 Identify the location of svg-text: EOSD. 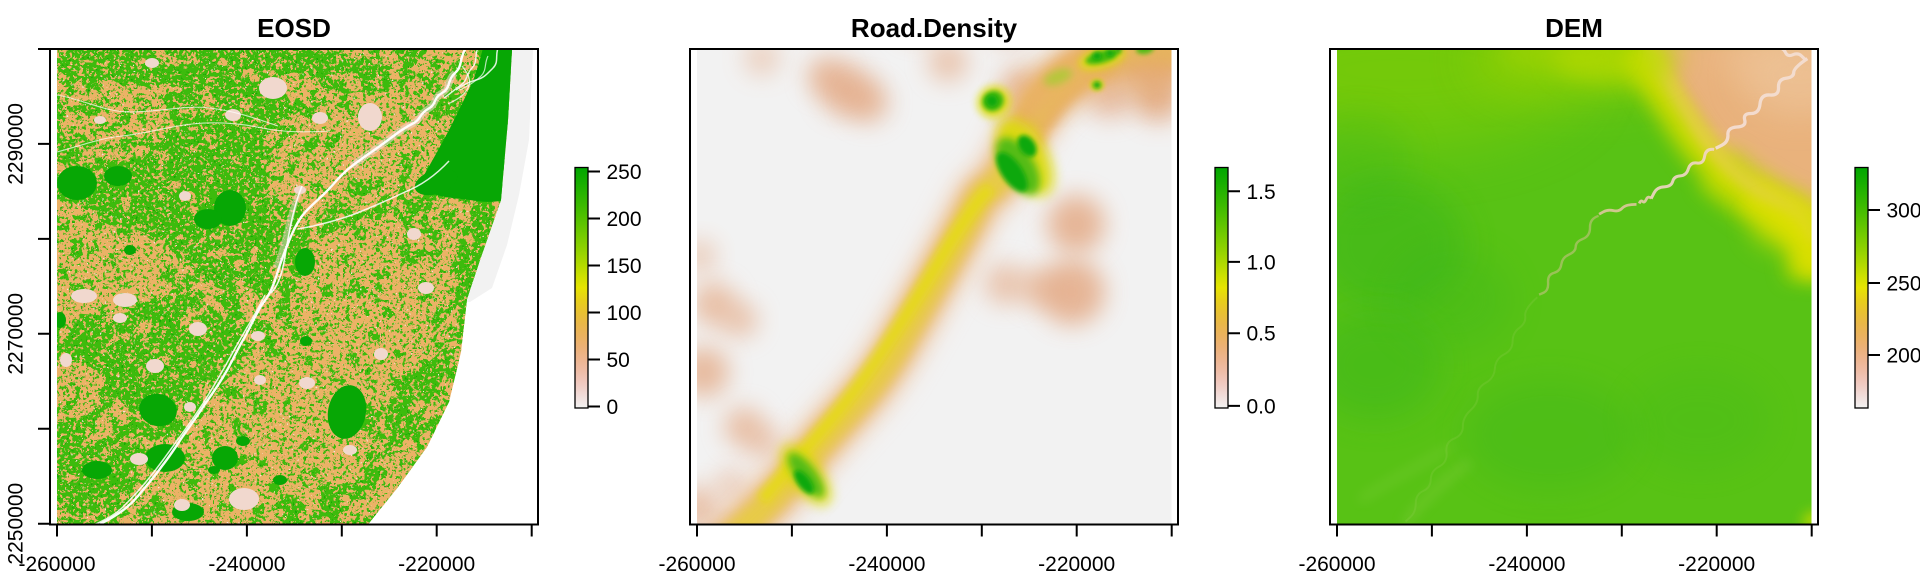
(294, 28).